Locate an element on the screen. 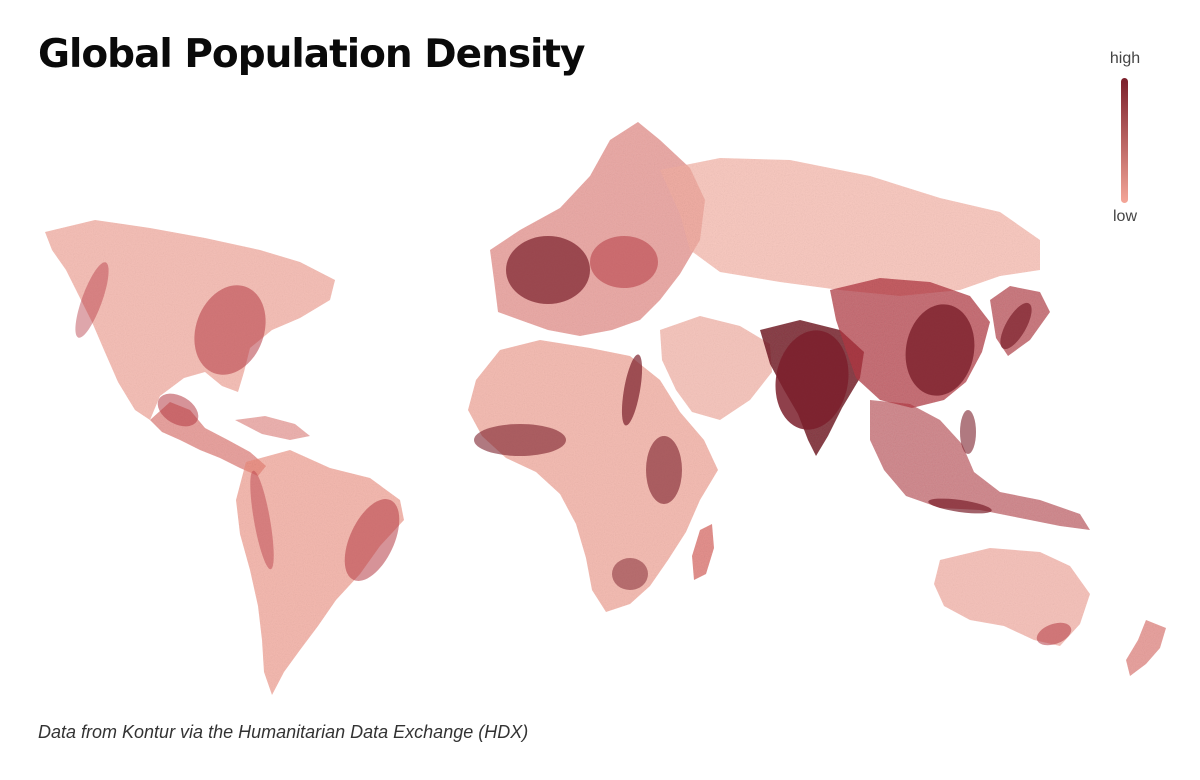  region-new-zealand is located at coordinates (1146, 648).